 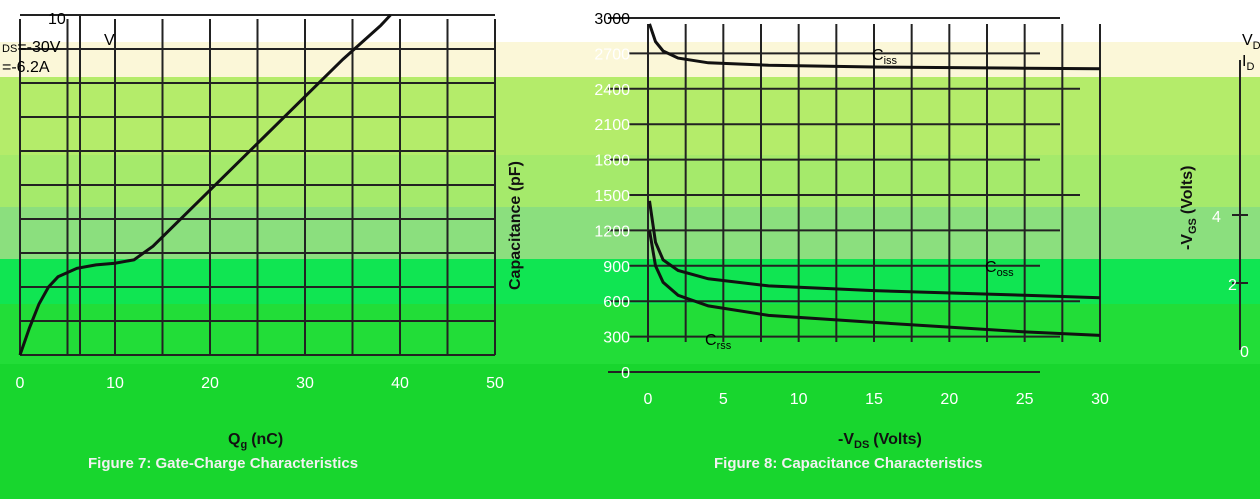 What do you see at coordinates (612, 54) in the screenshot?
I see `y-tick-label: 2700` at bounding box center [612, 54].